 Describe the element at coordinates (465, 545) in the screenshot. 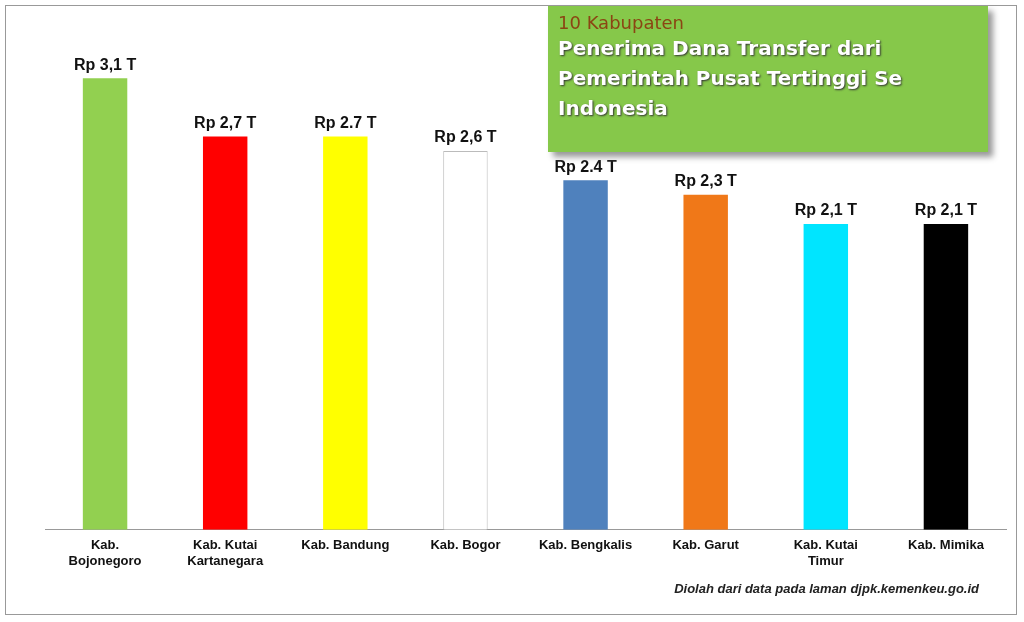

I see `x-tick-label: Kab. Bogor` at that location.